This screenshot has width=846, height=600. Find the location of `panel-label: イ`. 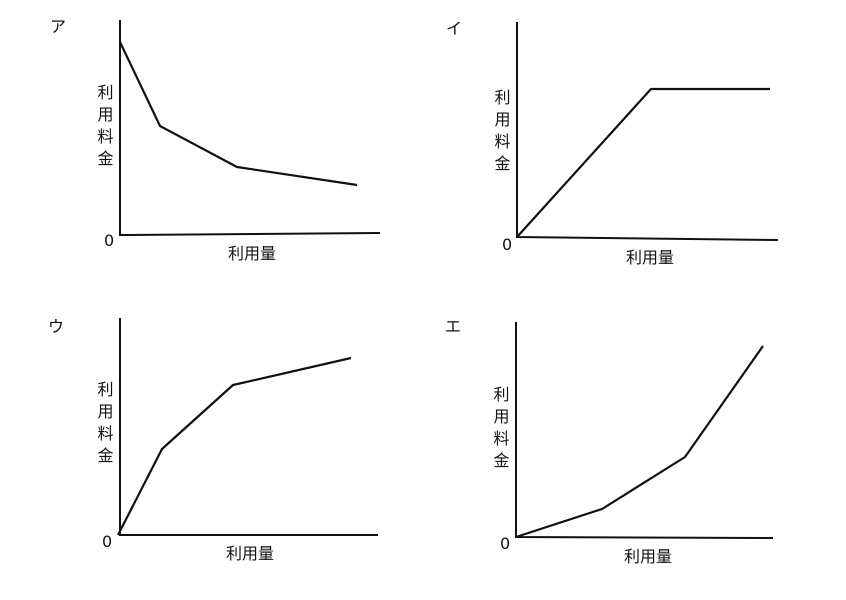

panel-label: イ is located at coordinates (454, 28).